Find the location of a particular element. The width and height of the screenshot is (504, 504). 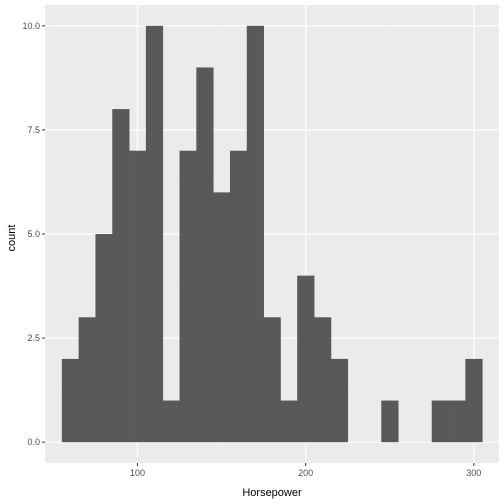

y-axis-ticks: 0.0 2.5 5.0 7.5 10.0 is located at coordinates (33, 234).